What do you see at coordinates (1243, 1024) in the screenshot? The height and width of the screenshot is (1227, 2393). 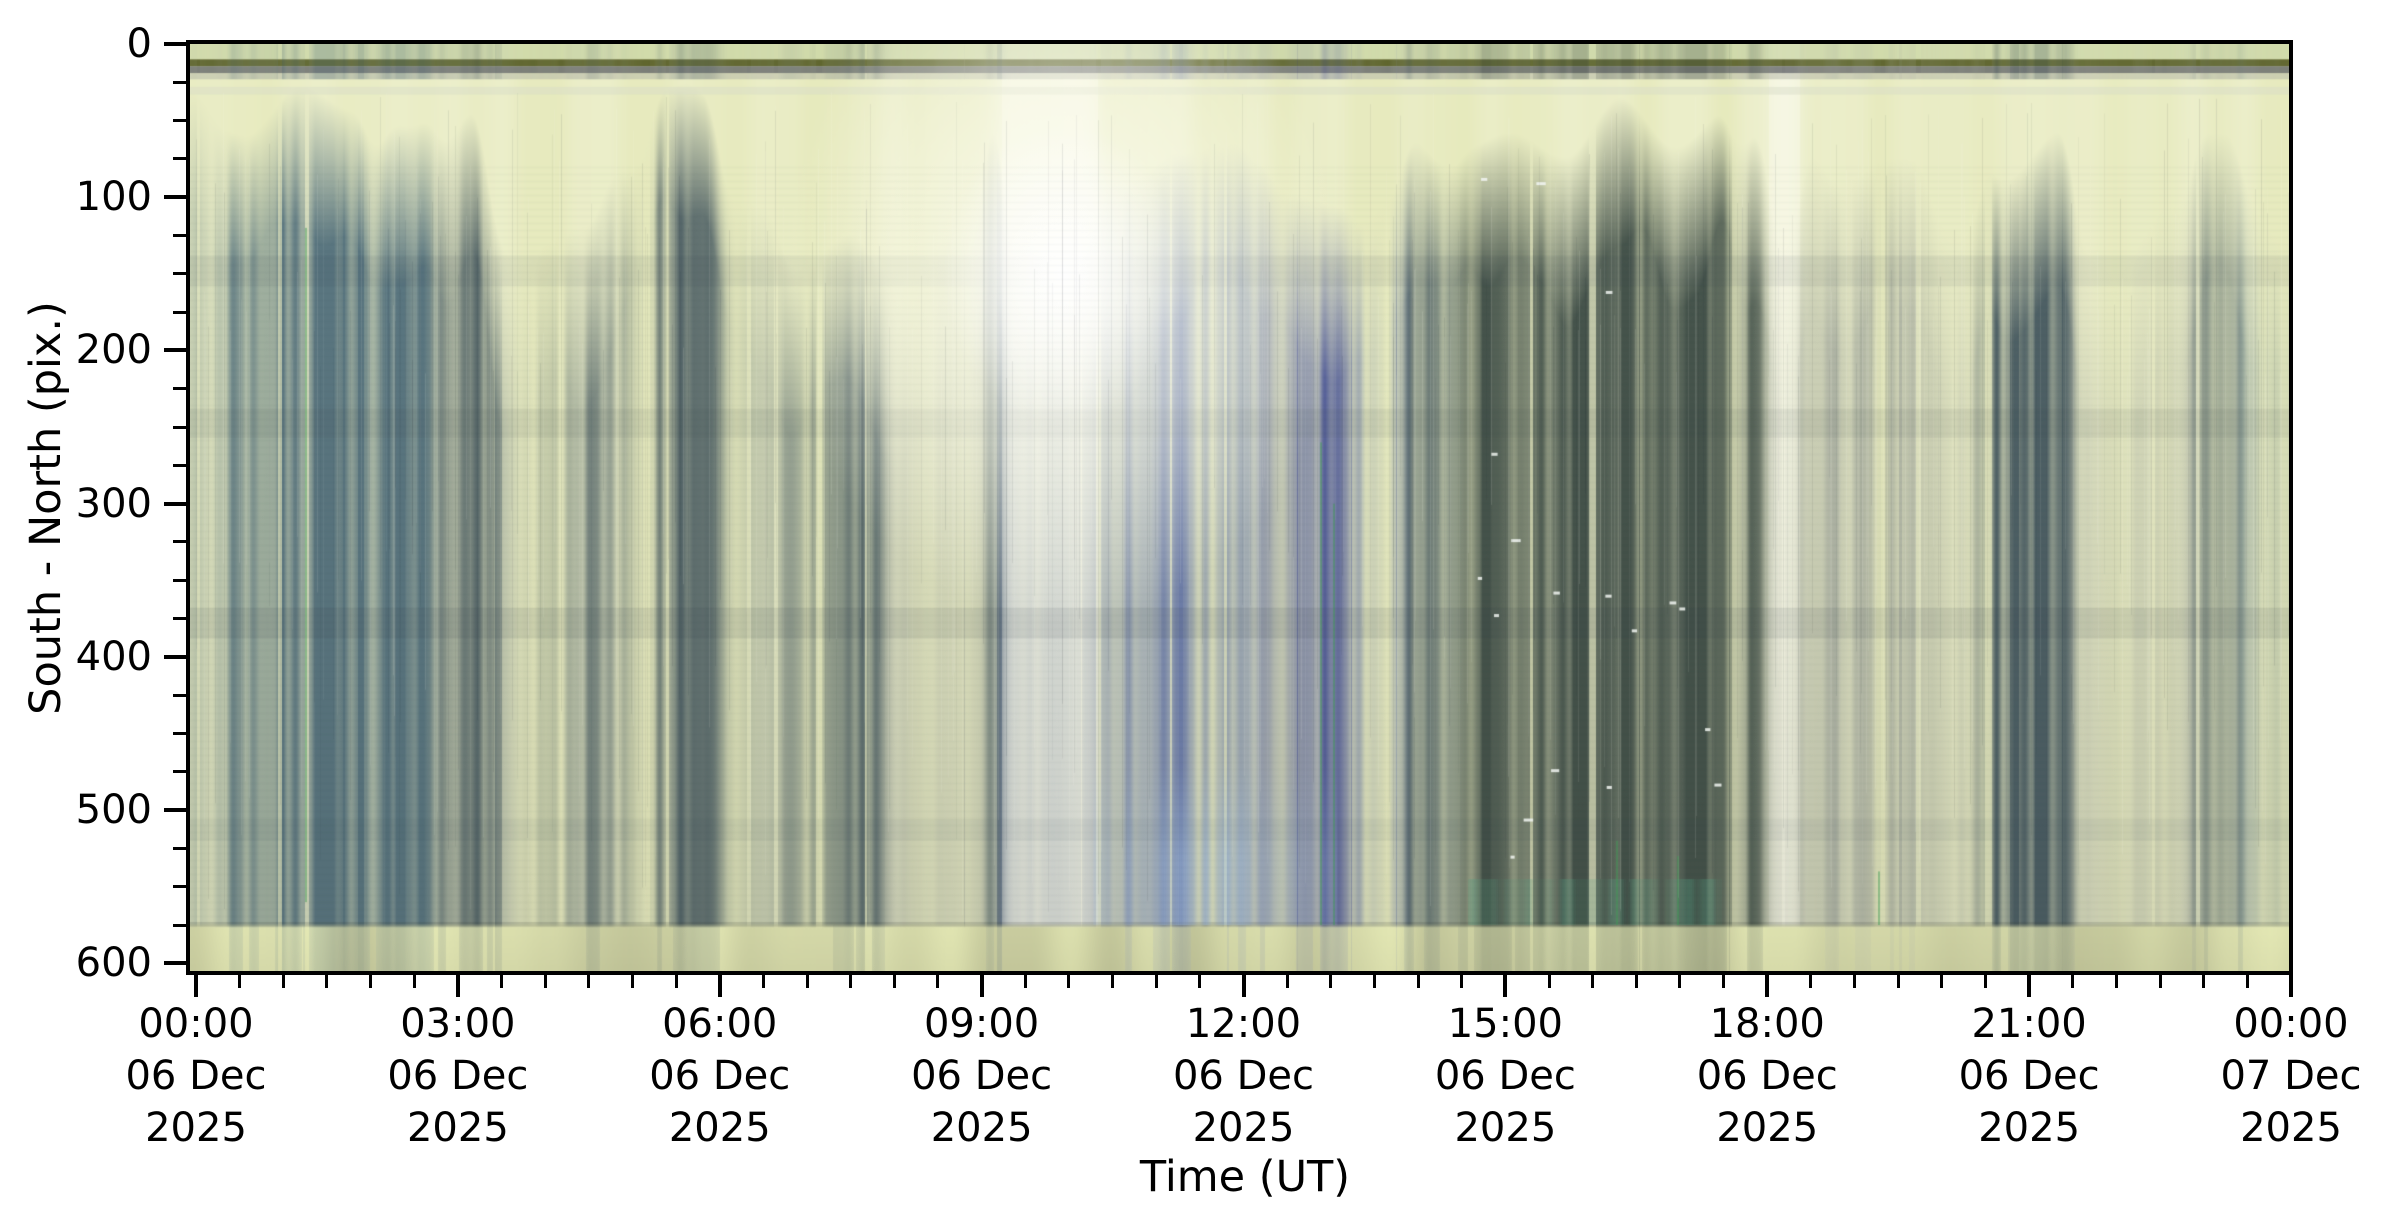 I see `x-tick-time: 12:00` at bounding box center [1243, 1024].